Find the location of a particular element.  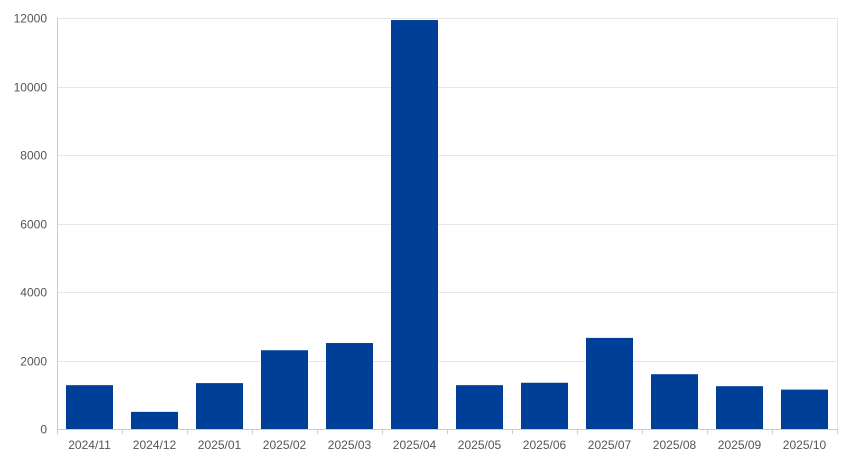

x-tick-label: 2025/03 is located at coordinates (350, 445).